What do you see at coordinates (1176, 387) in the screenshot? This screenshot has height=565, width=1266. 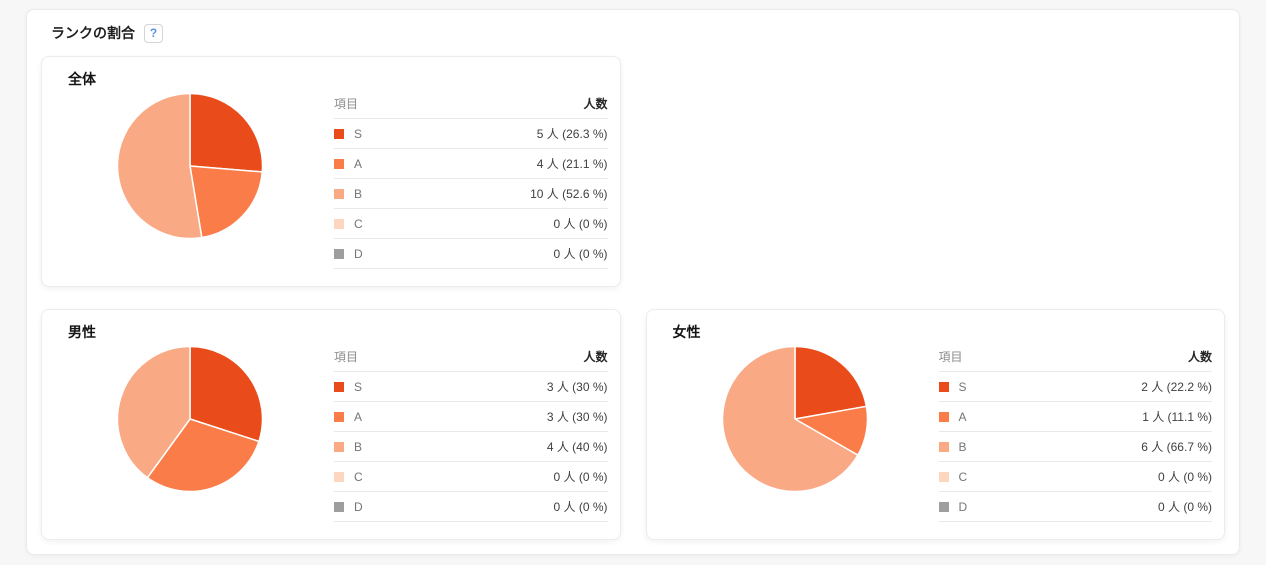 I see `legend-value: 2 人 (22.2 %)` at bounding box center [1176, 387].